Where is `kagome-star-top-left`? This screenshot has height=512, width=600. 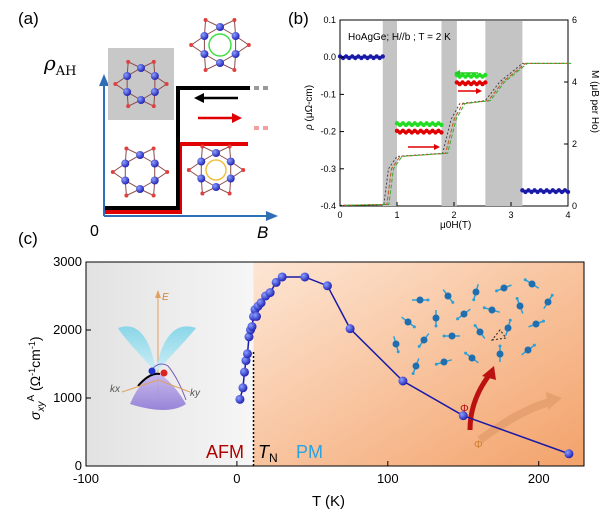 kagome-star-top-left is located at coordinates (141, 84).